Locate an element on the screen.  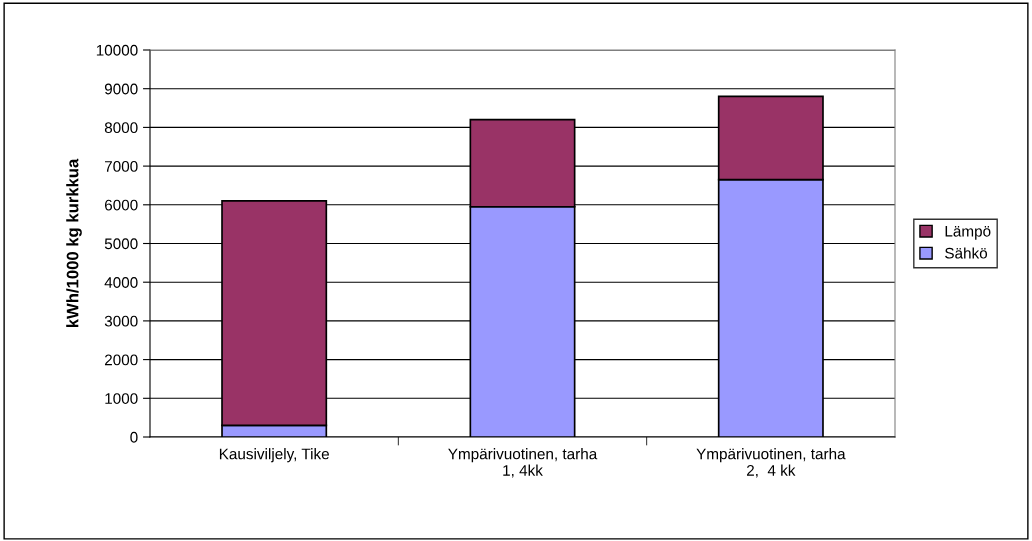
y-tick-label: 2000 is located at coordinates (121, 360).